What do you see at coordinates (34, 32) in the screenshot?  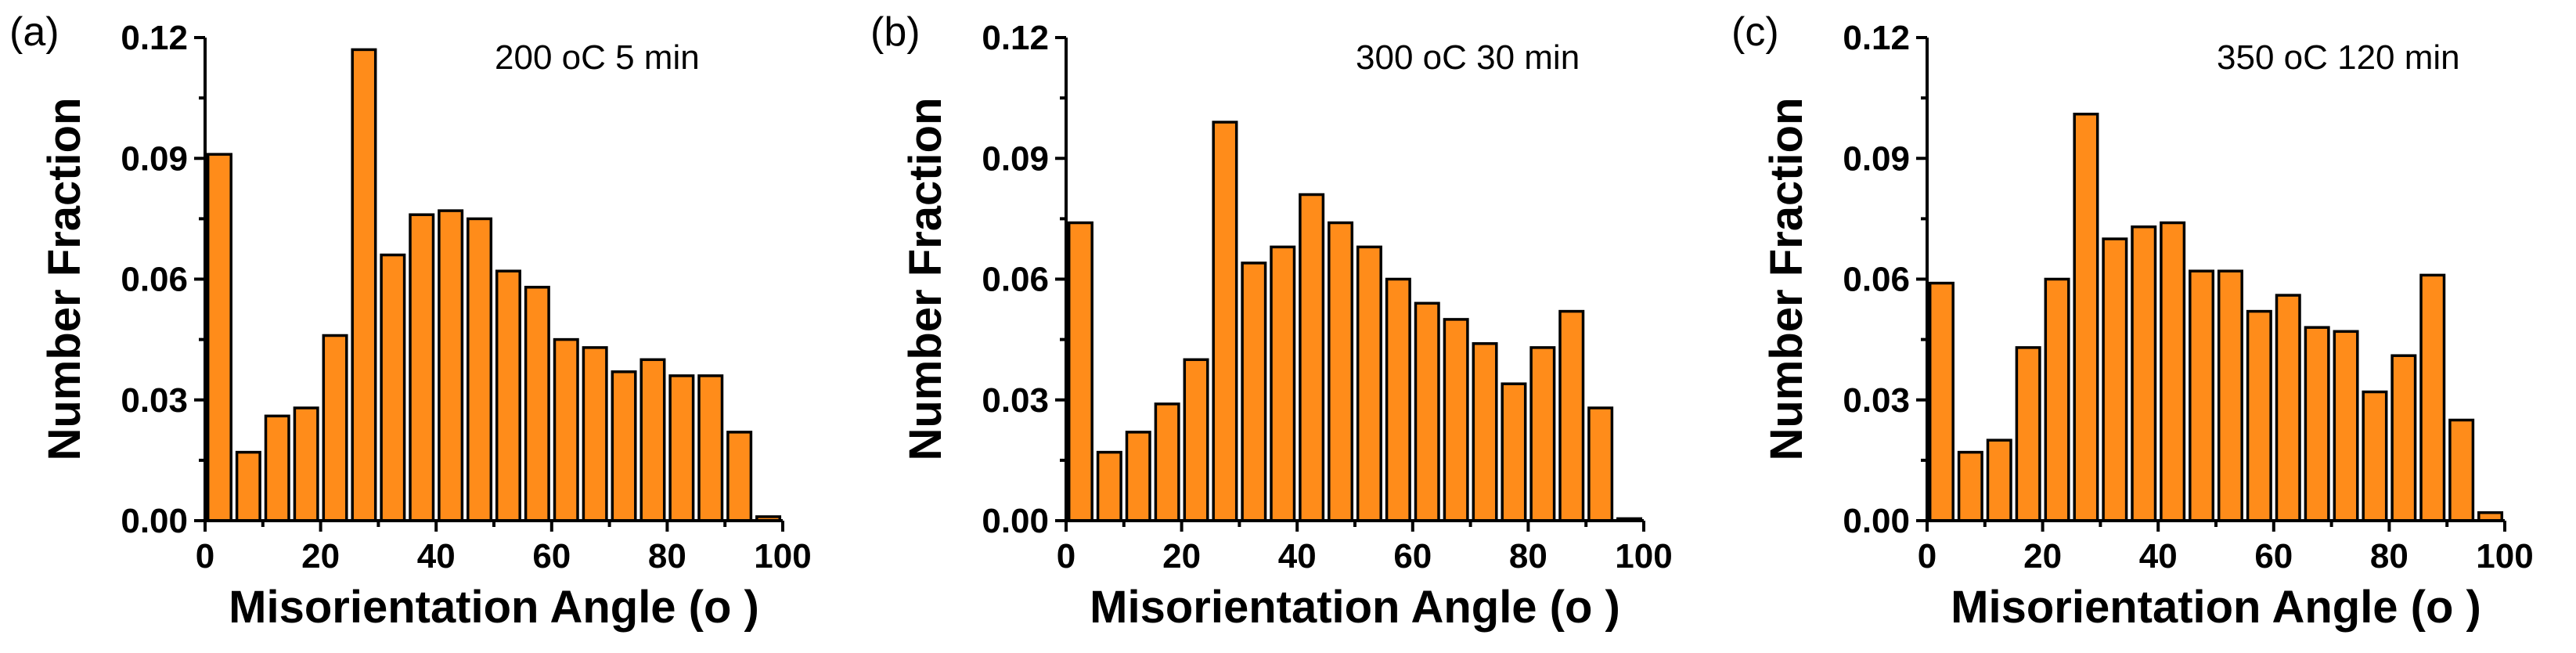 I see `panel-label: (a)` at bounding box center [34, 32].